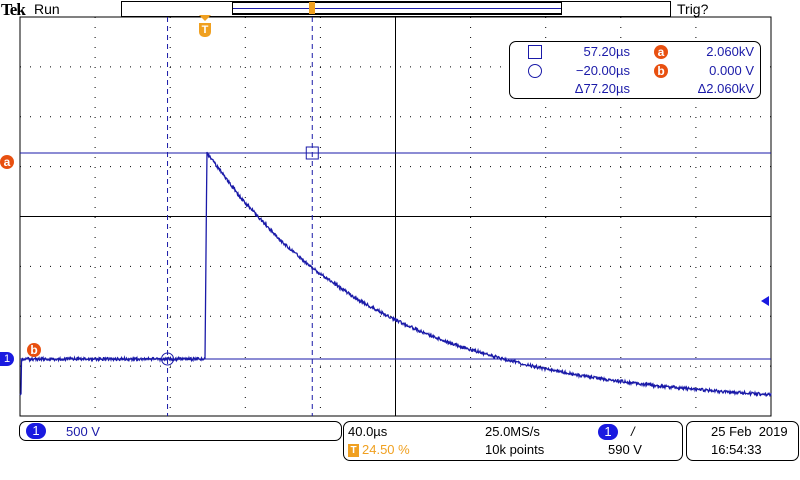 The image size is (800, 480). I want to click on brand-logo: Tek, so click(13, 9).